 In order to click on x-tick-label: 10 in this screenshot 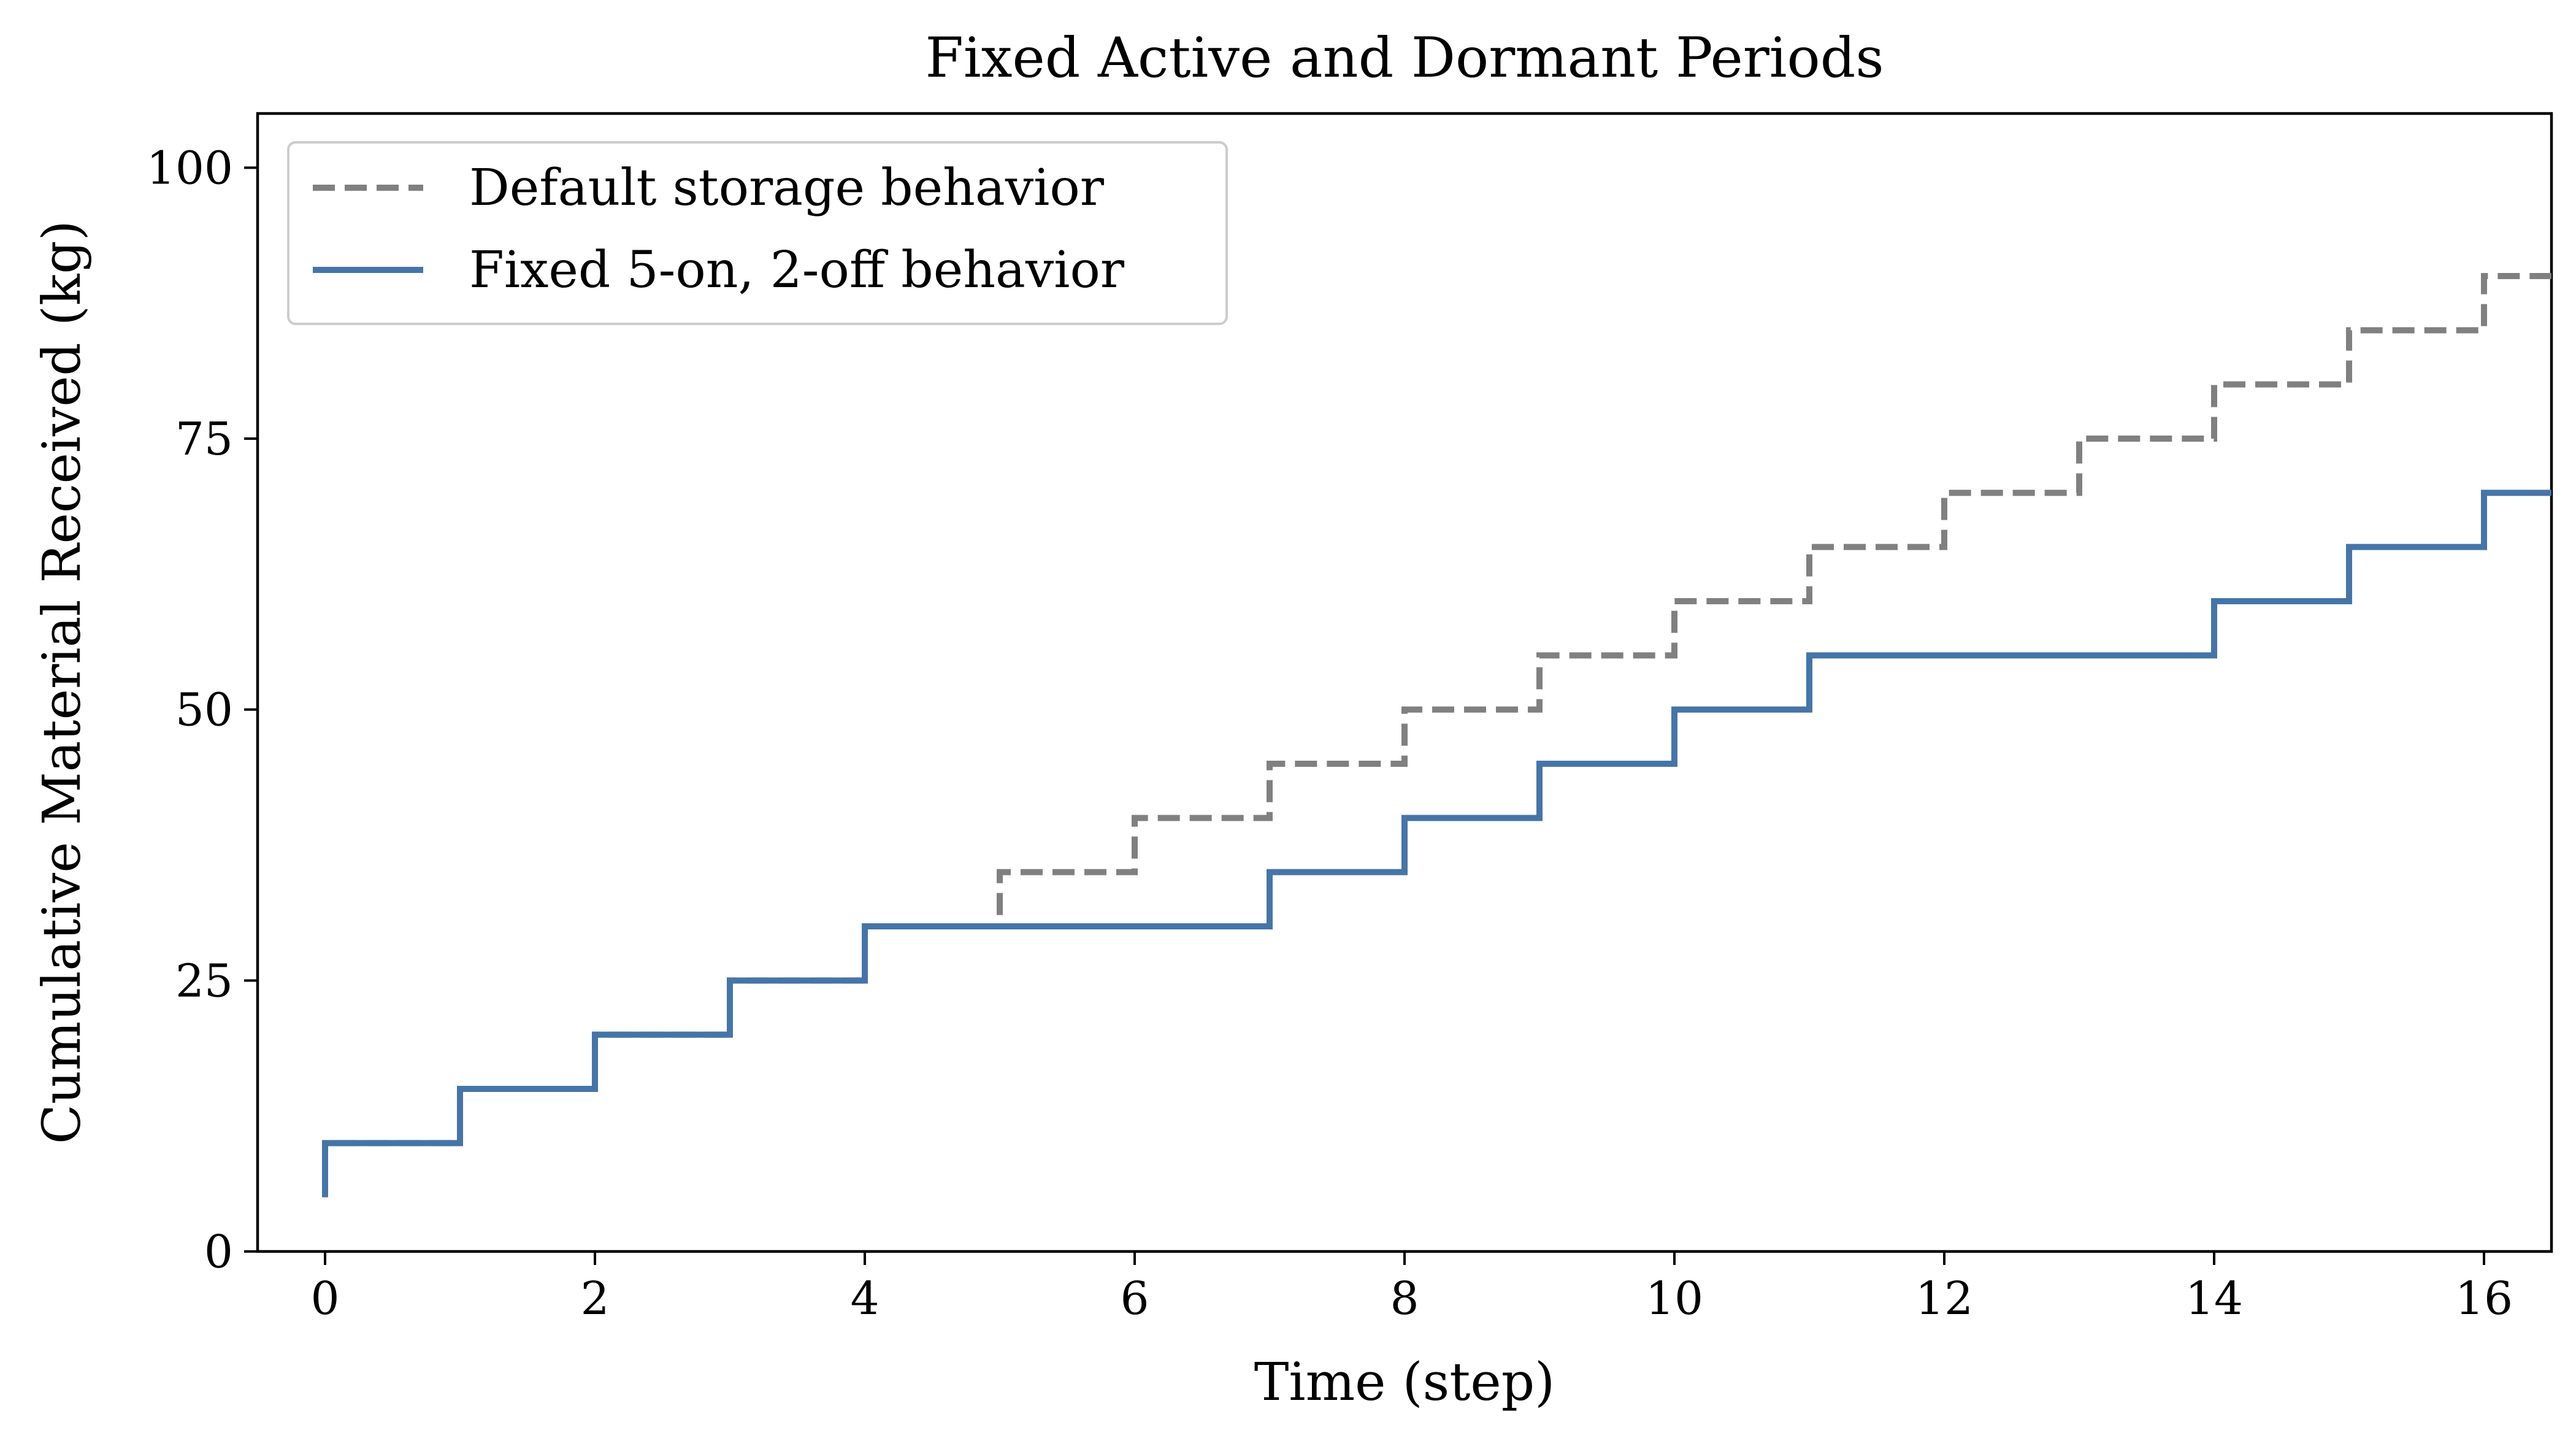, I will do `click(1674, 1298)`.